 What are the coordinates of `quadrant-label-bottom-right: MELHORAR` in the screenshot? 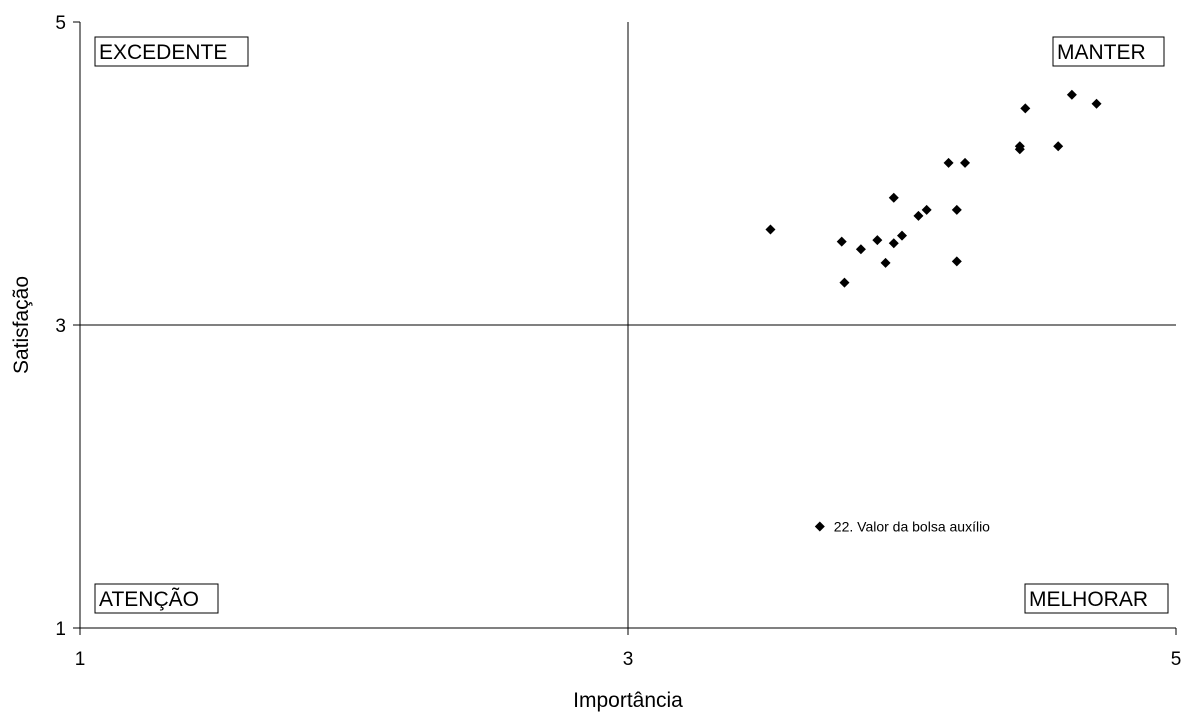 It's located at (1096, 598).